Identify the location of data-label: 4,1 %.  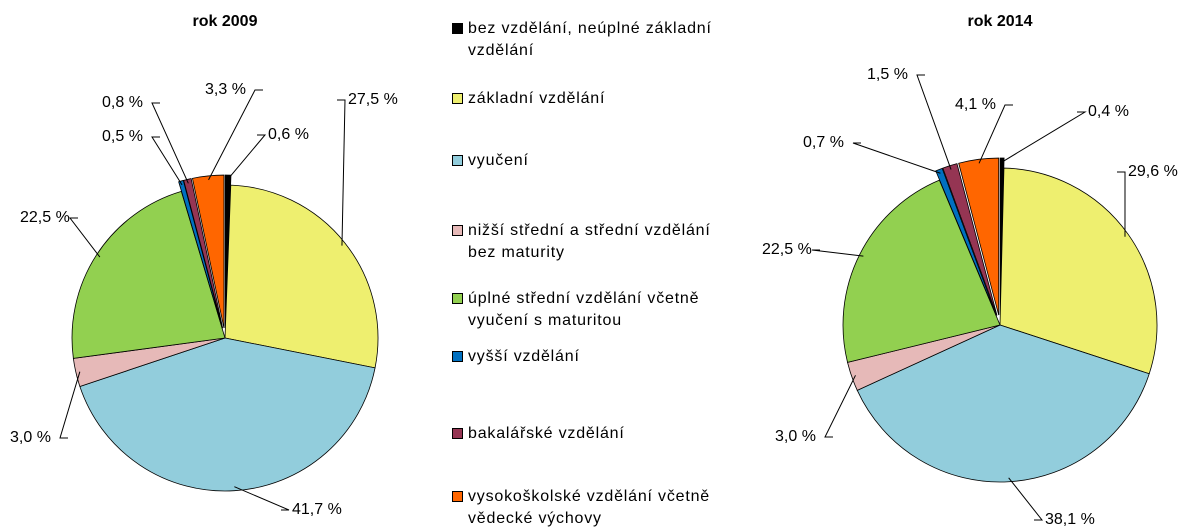
(975, 104).